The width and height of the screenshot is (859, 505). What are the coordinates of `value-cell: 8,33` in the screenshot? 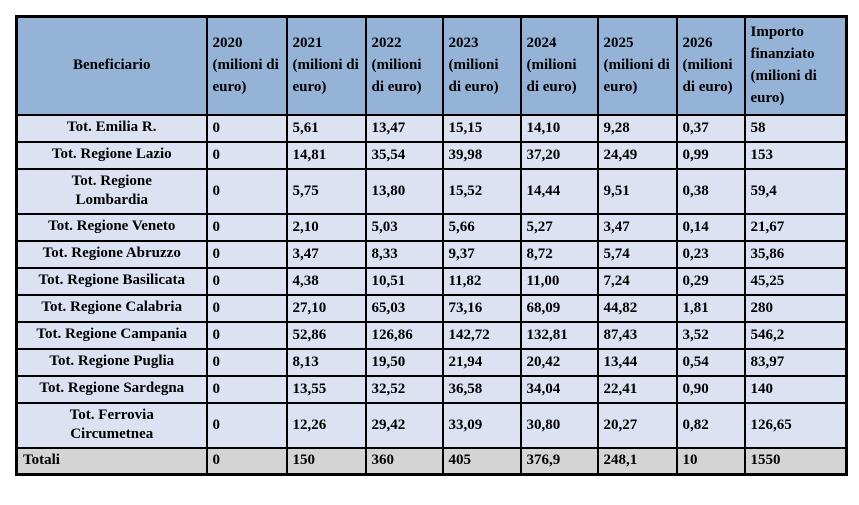 It's located at (404, 254).